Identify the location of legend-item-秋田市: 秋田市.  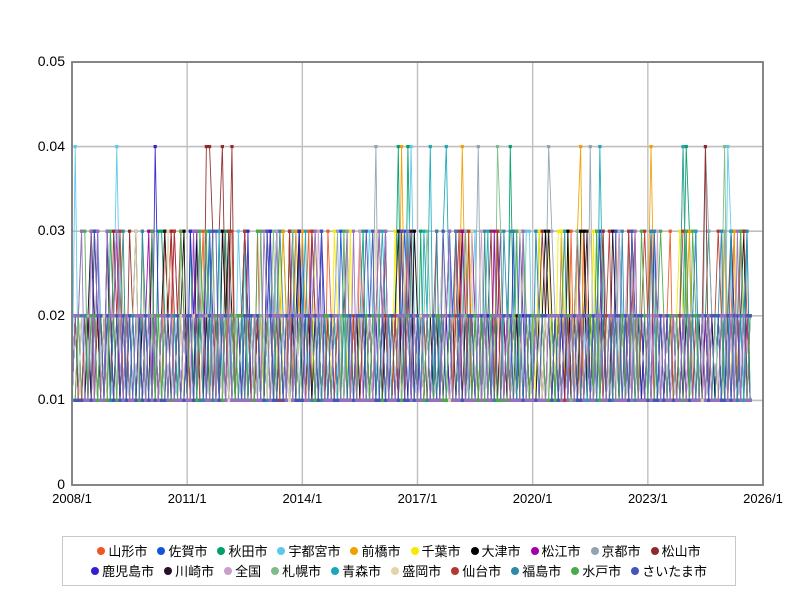
(242, 551).